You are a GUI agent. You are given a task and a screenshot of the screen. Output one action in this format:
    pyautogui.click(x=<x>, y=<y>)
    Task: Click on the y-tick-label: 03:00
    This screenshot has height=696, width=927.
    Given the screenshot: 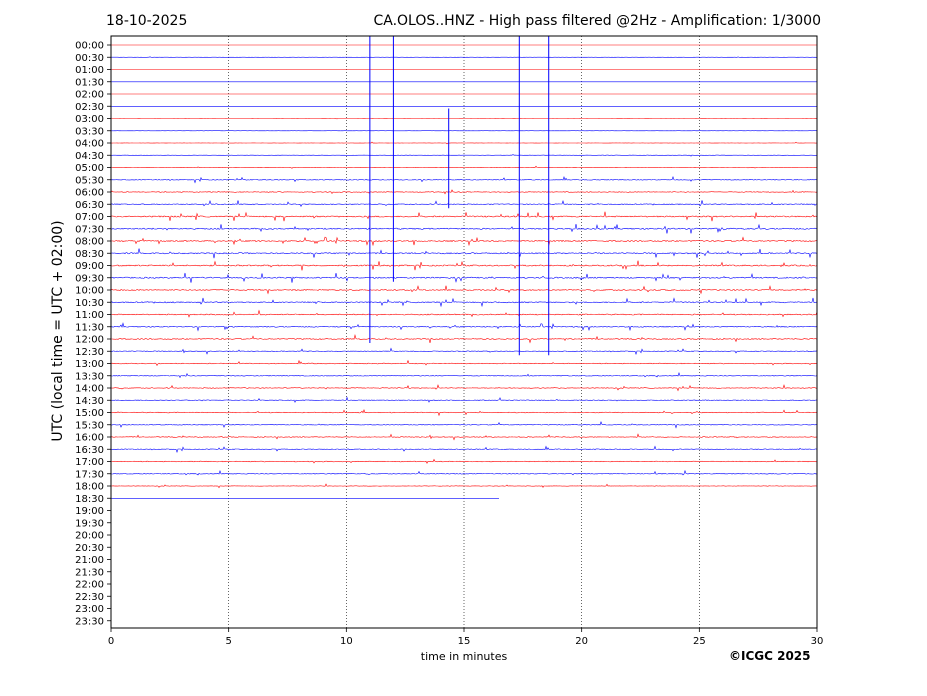 What is the action you would take?
    pyautogui.click(x=89, y=119)
    